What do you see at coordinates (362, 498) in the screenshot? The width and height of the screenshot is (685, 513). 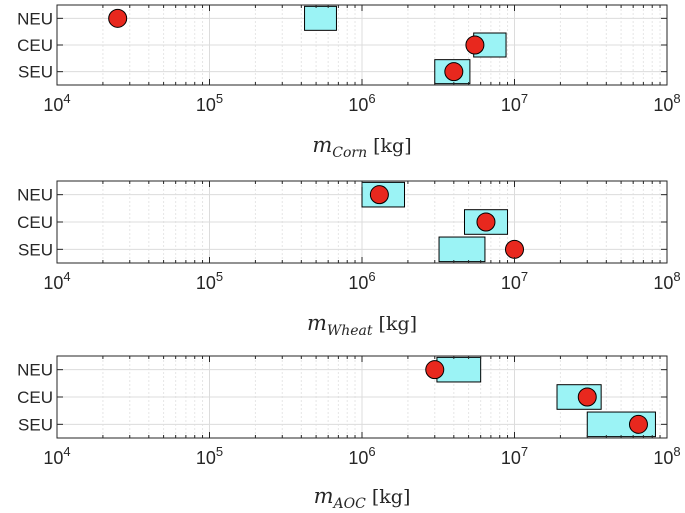 I see `x-axis-label: mAOC [kg]` at bounding box center [362, 498].